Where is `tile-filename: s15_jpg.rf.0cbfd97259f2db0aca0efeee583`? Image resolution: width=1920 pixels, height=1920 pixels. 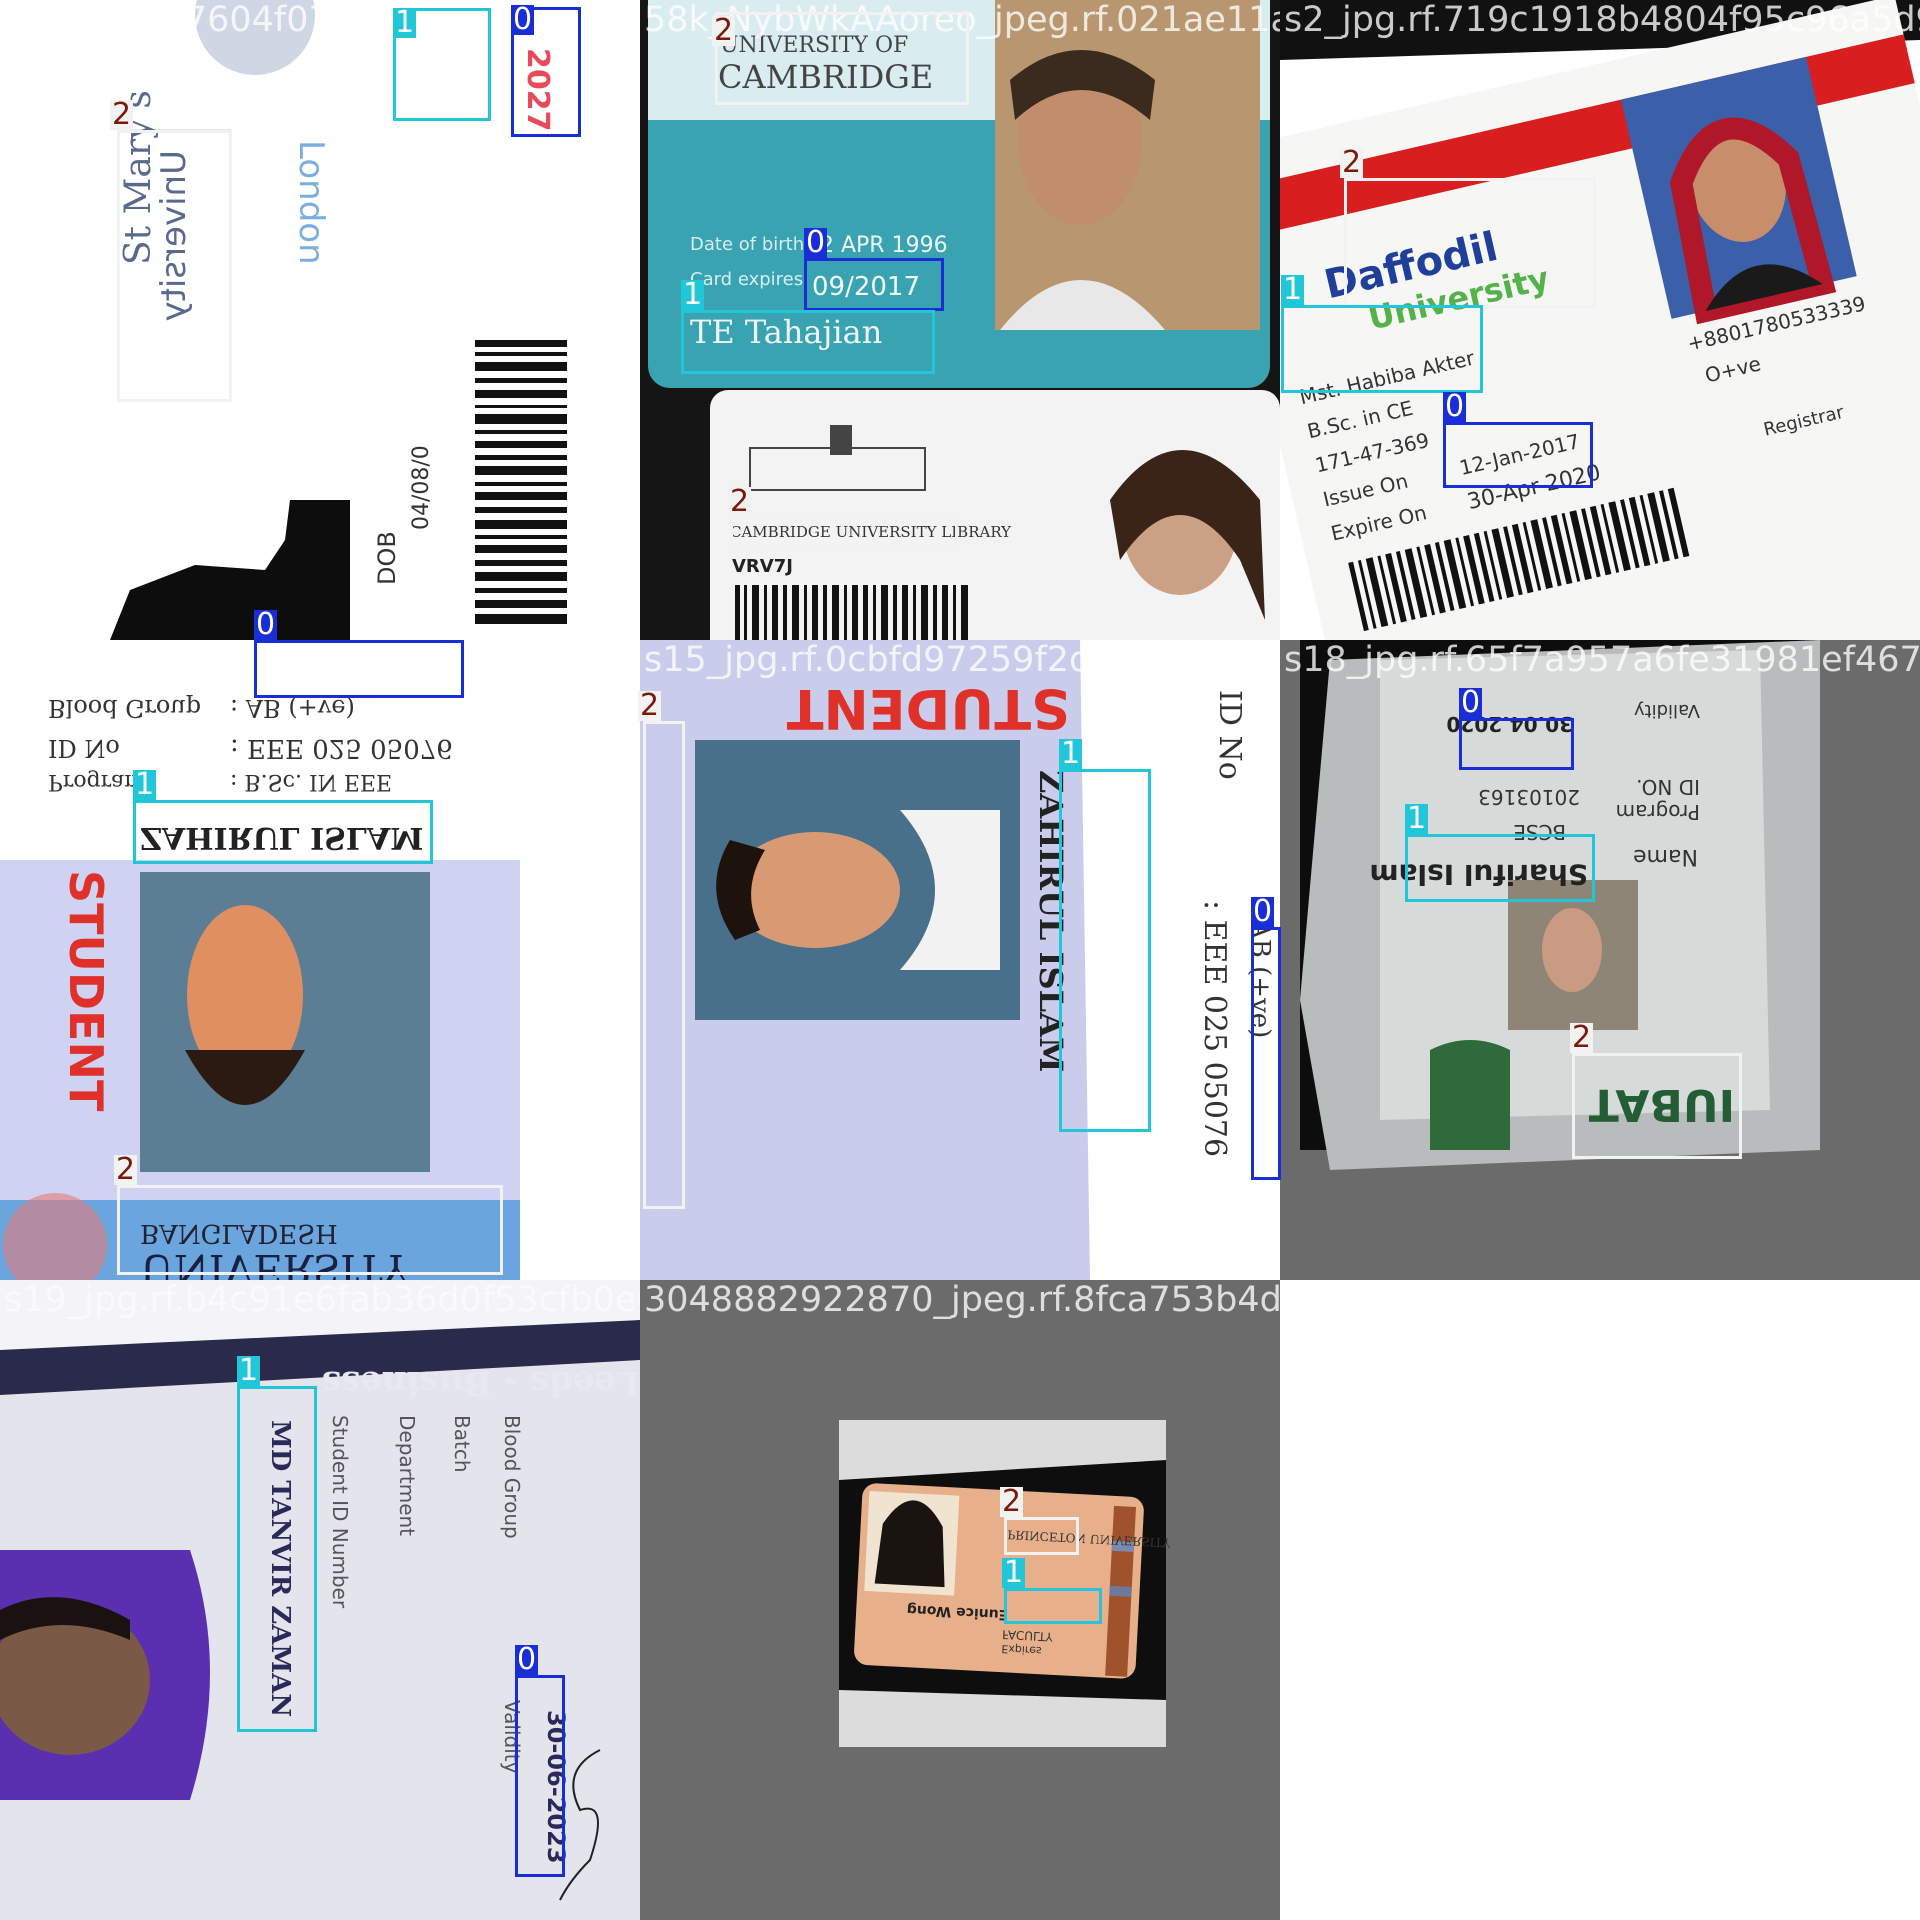 tile-filename: s15_jpg.rf.0cbfd97259f2db0aca0efeee583 is located at coordinates (962, 660).